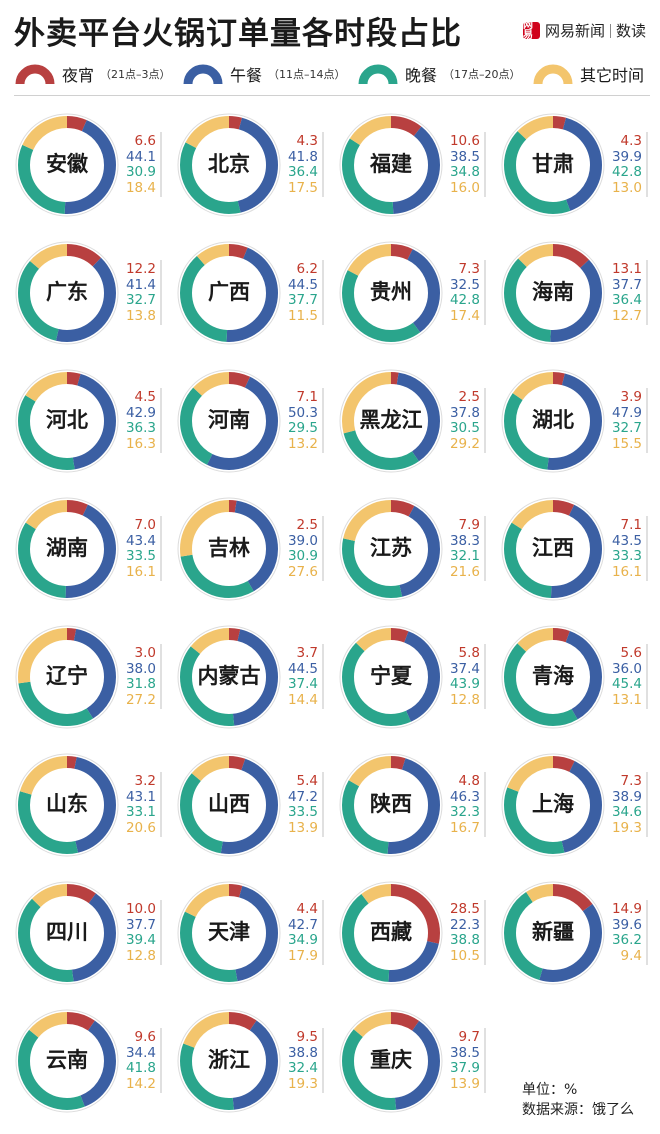 This screenshot has height=1134, width=660. I want to click on province-name: 安徽, so click(67, 164).